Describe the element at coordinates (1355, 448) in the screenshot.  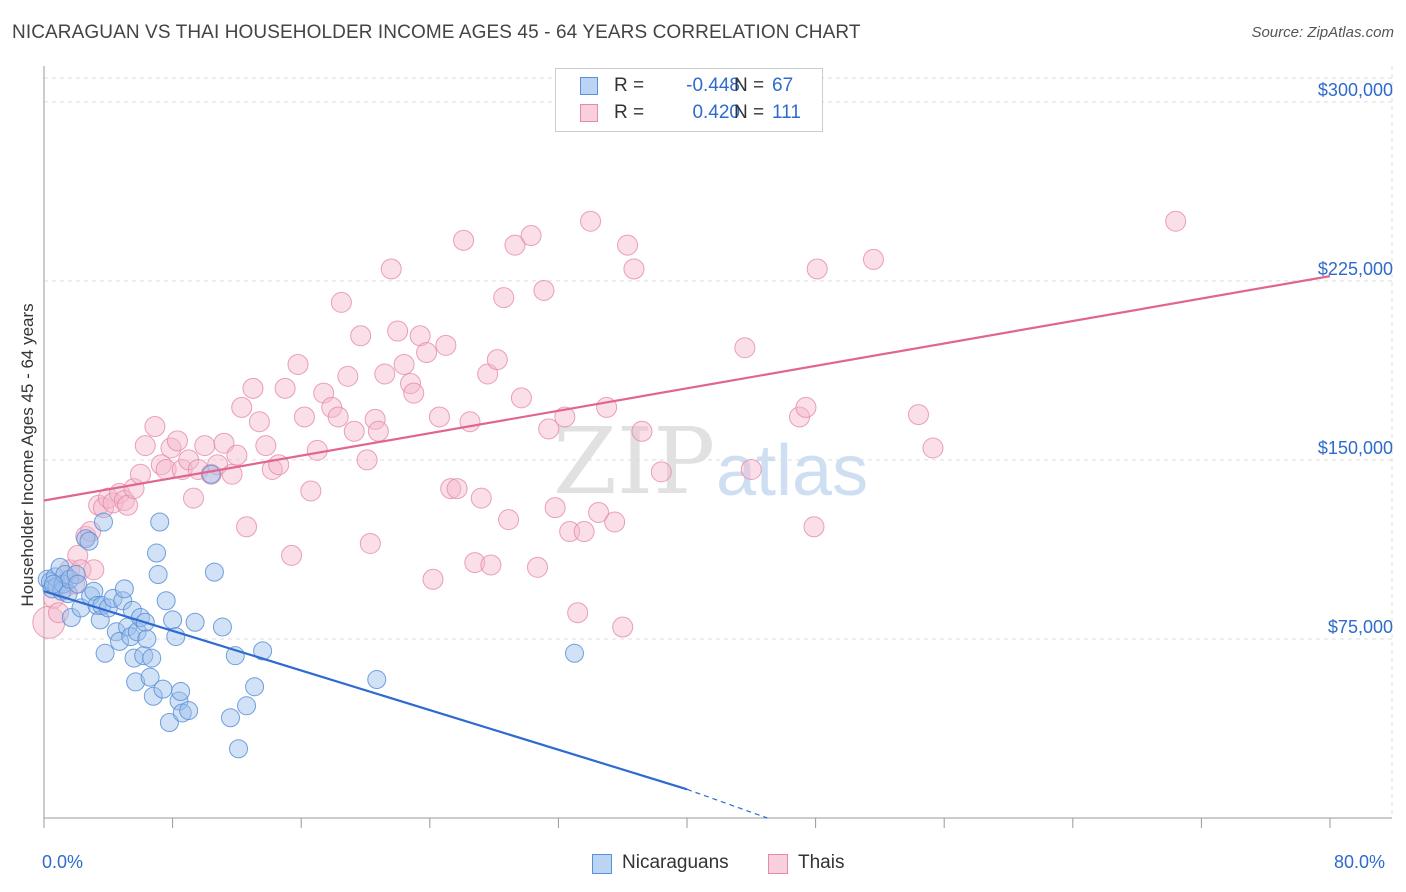
I see `y-tick-label: $150,000` at that location.